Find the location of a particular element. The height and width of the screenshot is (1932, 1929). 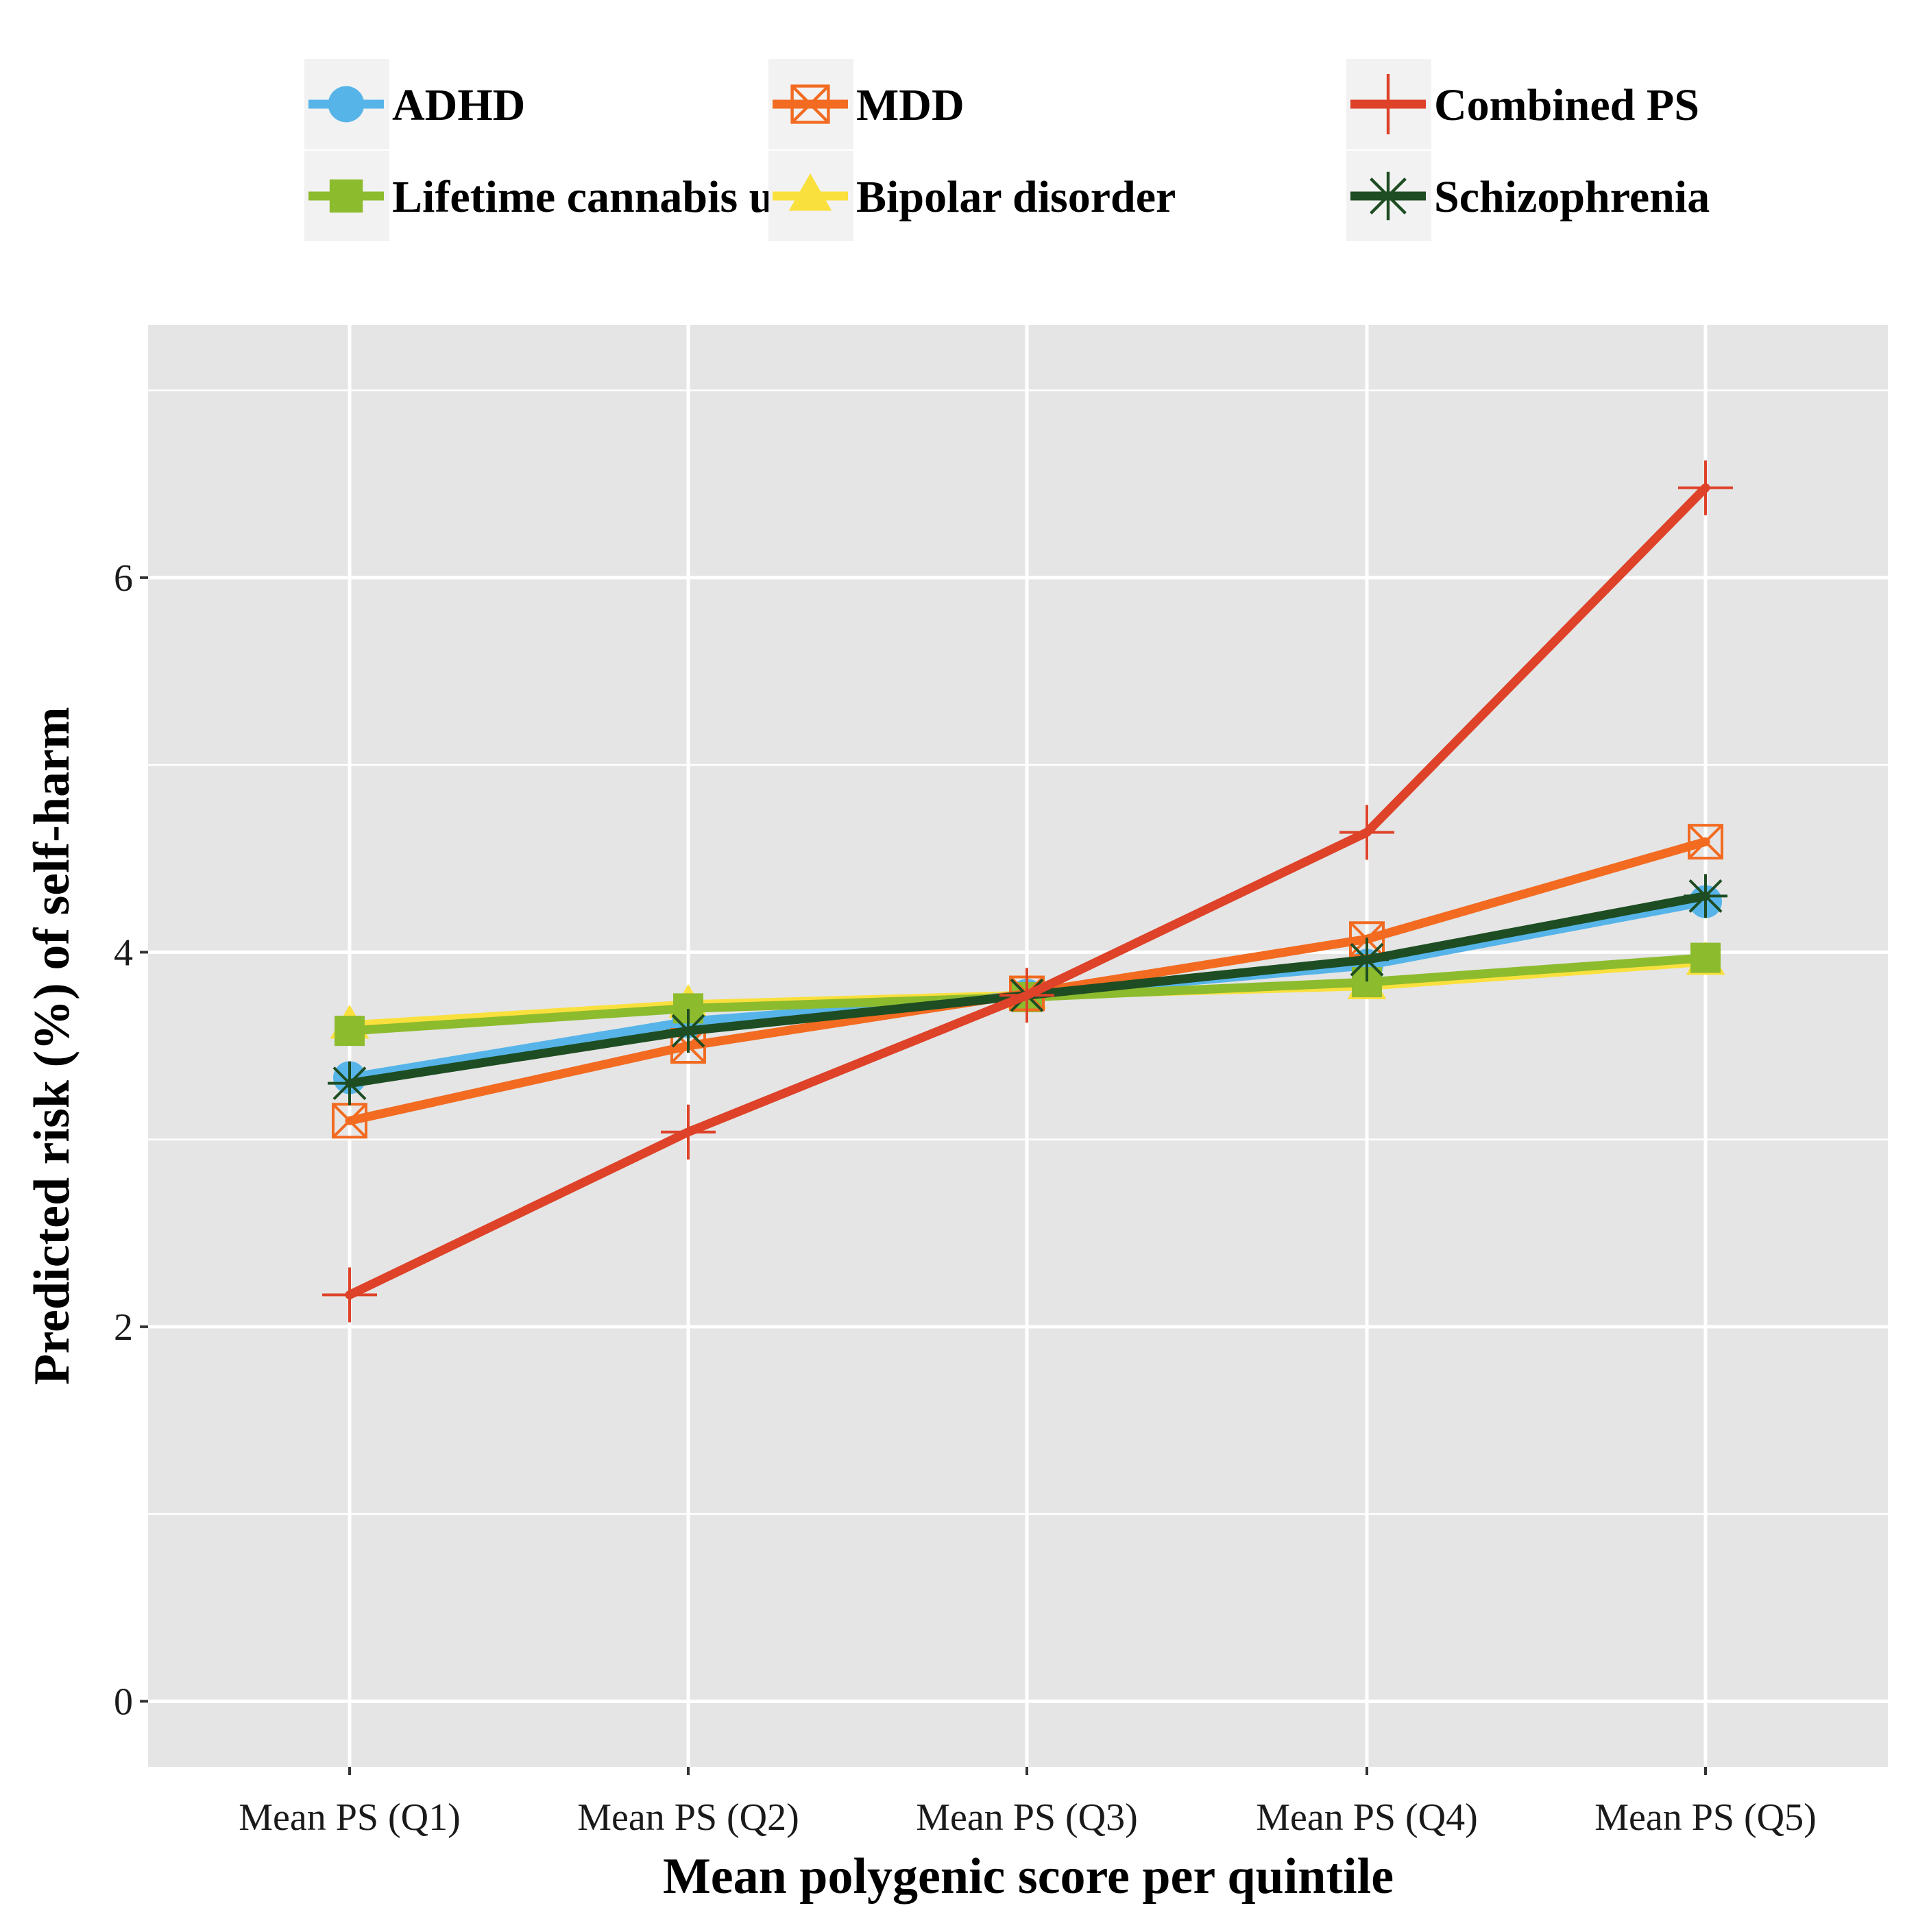

x-tick-label: Mean PS (Q1) is located at coordinates (350, 1818).